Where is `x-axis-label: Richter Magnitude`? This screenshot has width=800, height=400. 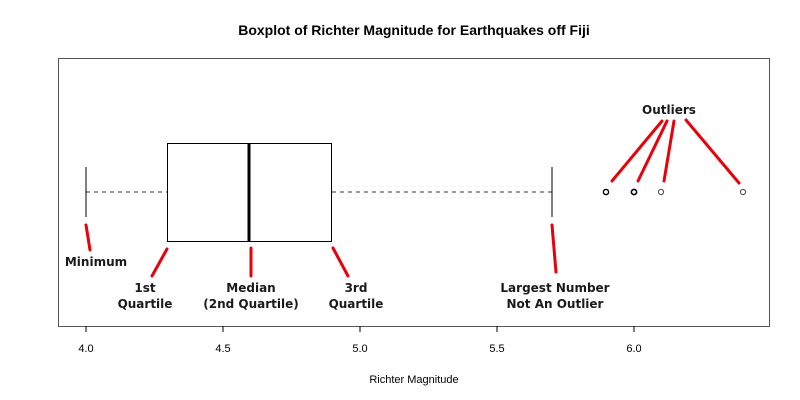 x-axis-label: Richter Magnitude is located at coordinates (413, 380).